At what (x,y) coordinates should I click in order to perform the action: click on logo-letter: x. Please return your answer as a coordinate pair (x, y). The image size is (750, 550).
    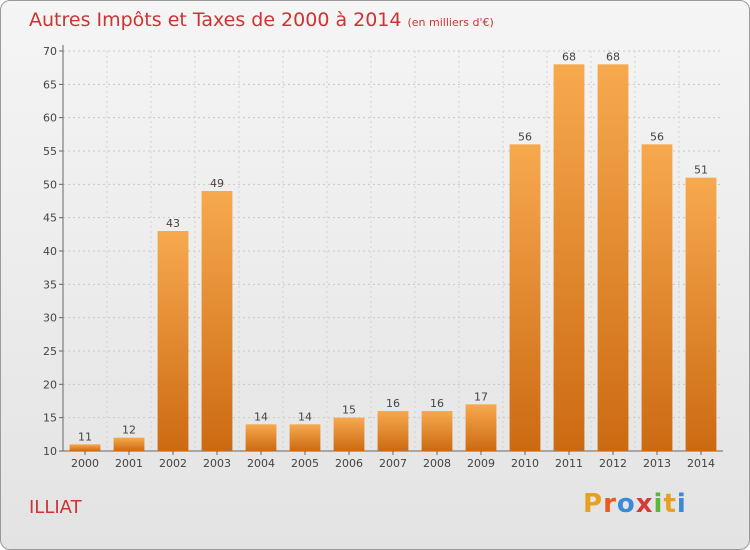
    Looking at the image, I should click on (644, 504).